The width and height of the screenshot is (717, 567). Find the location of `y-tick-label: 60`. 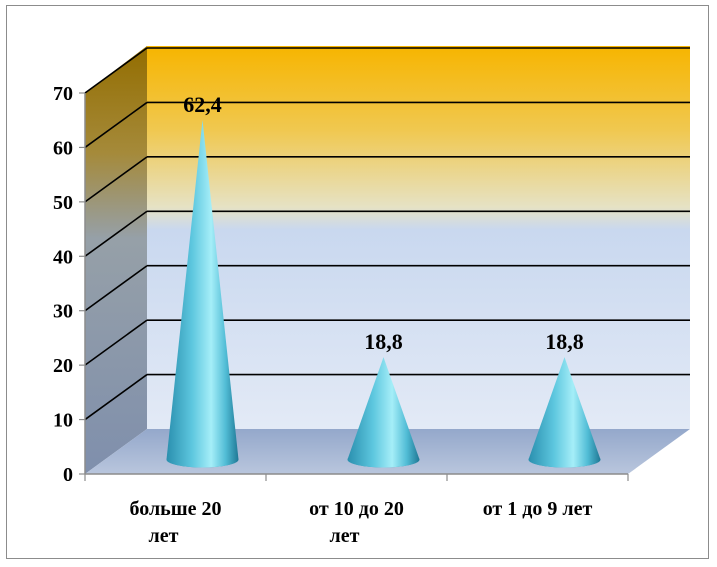

y-tick-label: 60 is located at coordinates (63, 148).